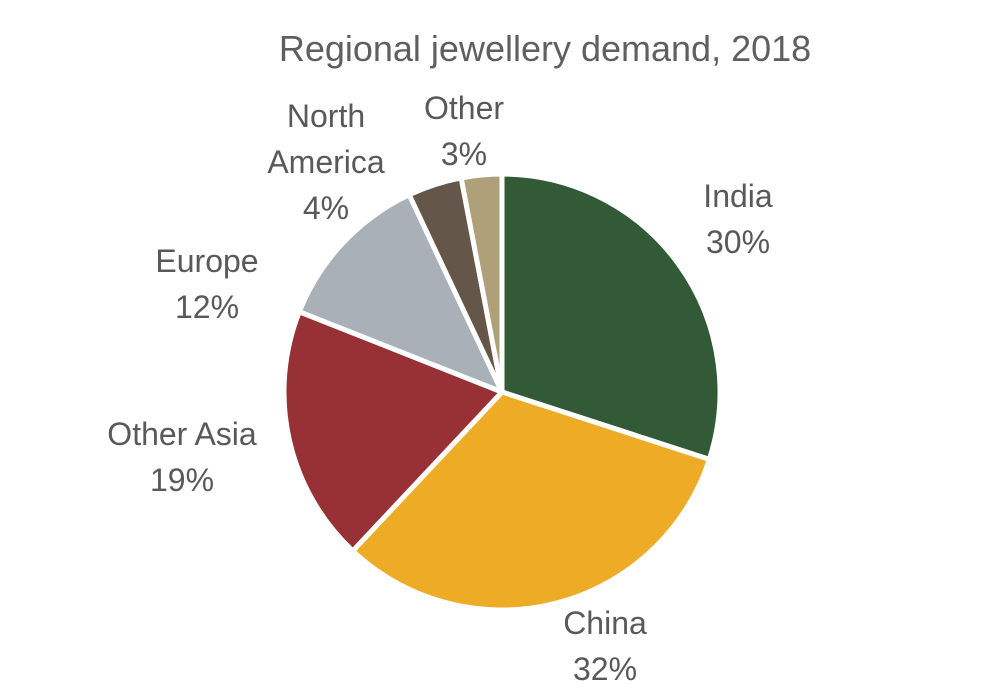 The image size is (1004, 697). What do you see at coordinates (545, 48) in the screenshot?
I see `chart-title: Regional jewellery demand, 2018` at bounding box center [545, 48].